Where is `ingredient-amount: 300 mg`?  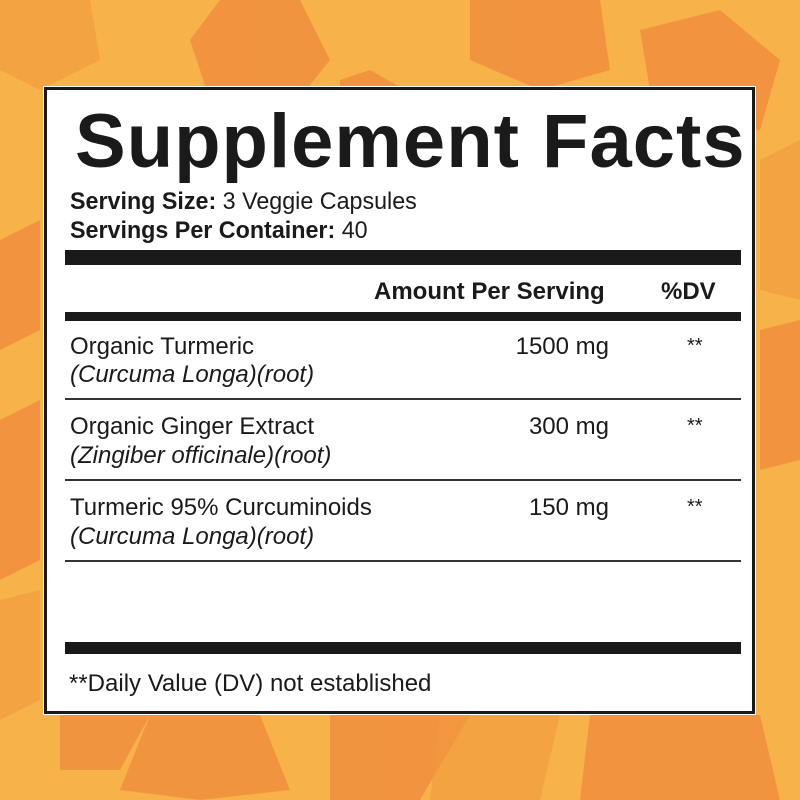
ingredient-amount: 300 mg is located at coordinates (568, 426).